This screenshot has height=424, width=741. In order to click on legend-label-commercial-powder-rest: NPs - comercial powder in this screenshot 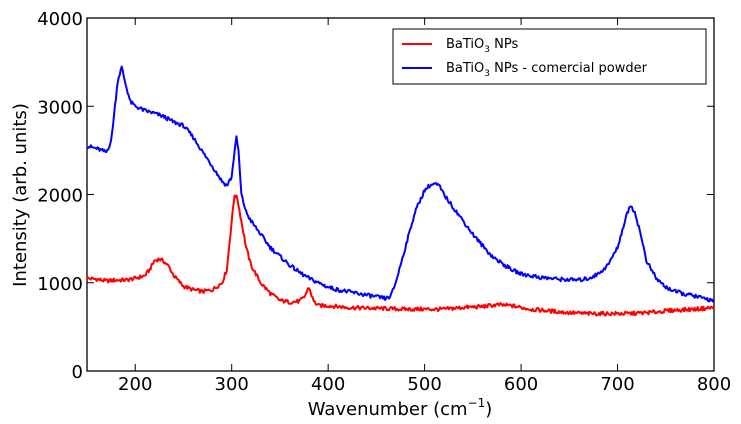, I will do `click(569, 68)`.